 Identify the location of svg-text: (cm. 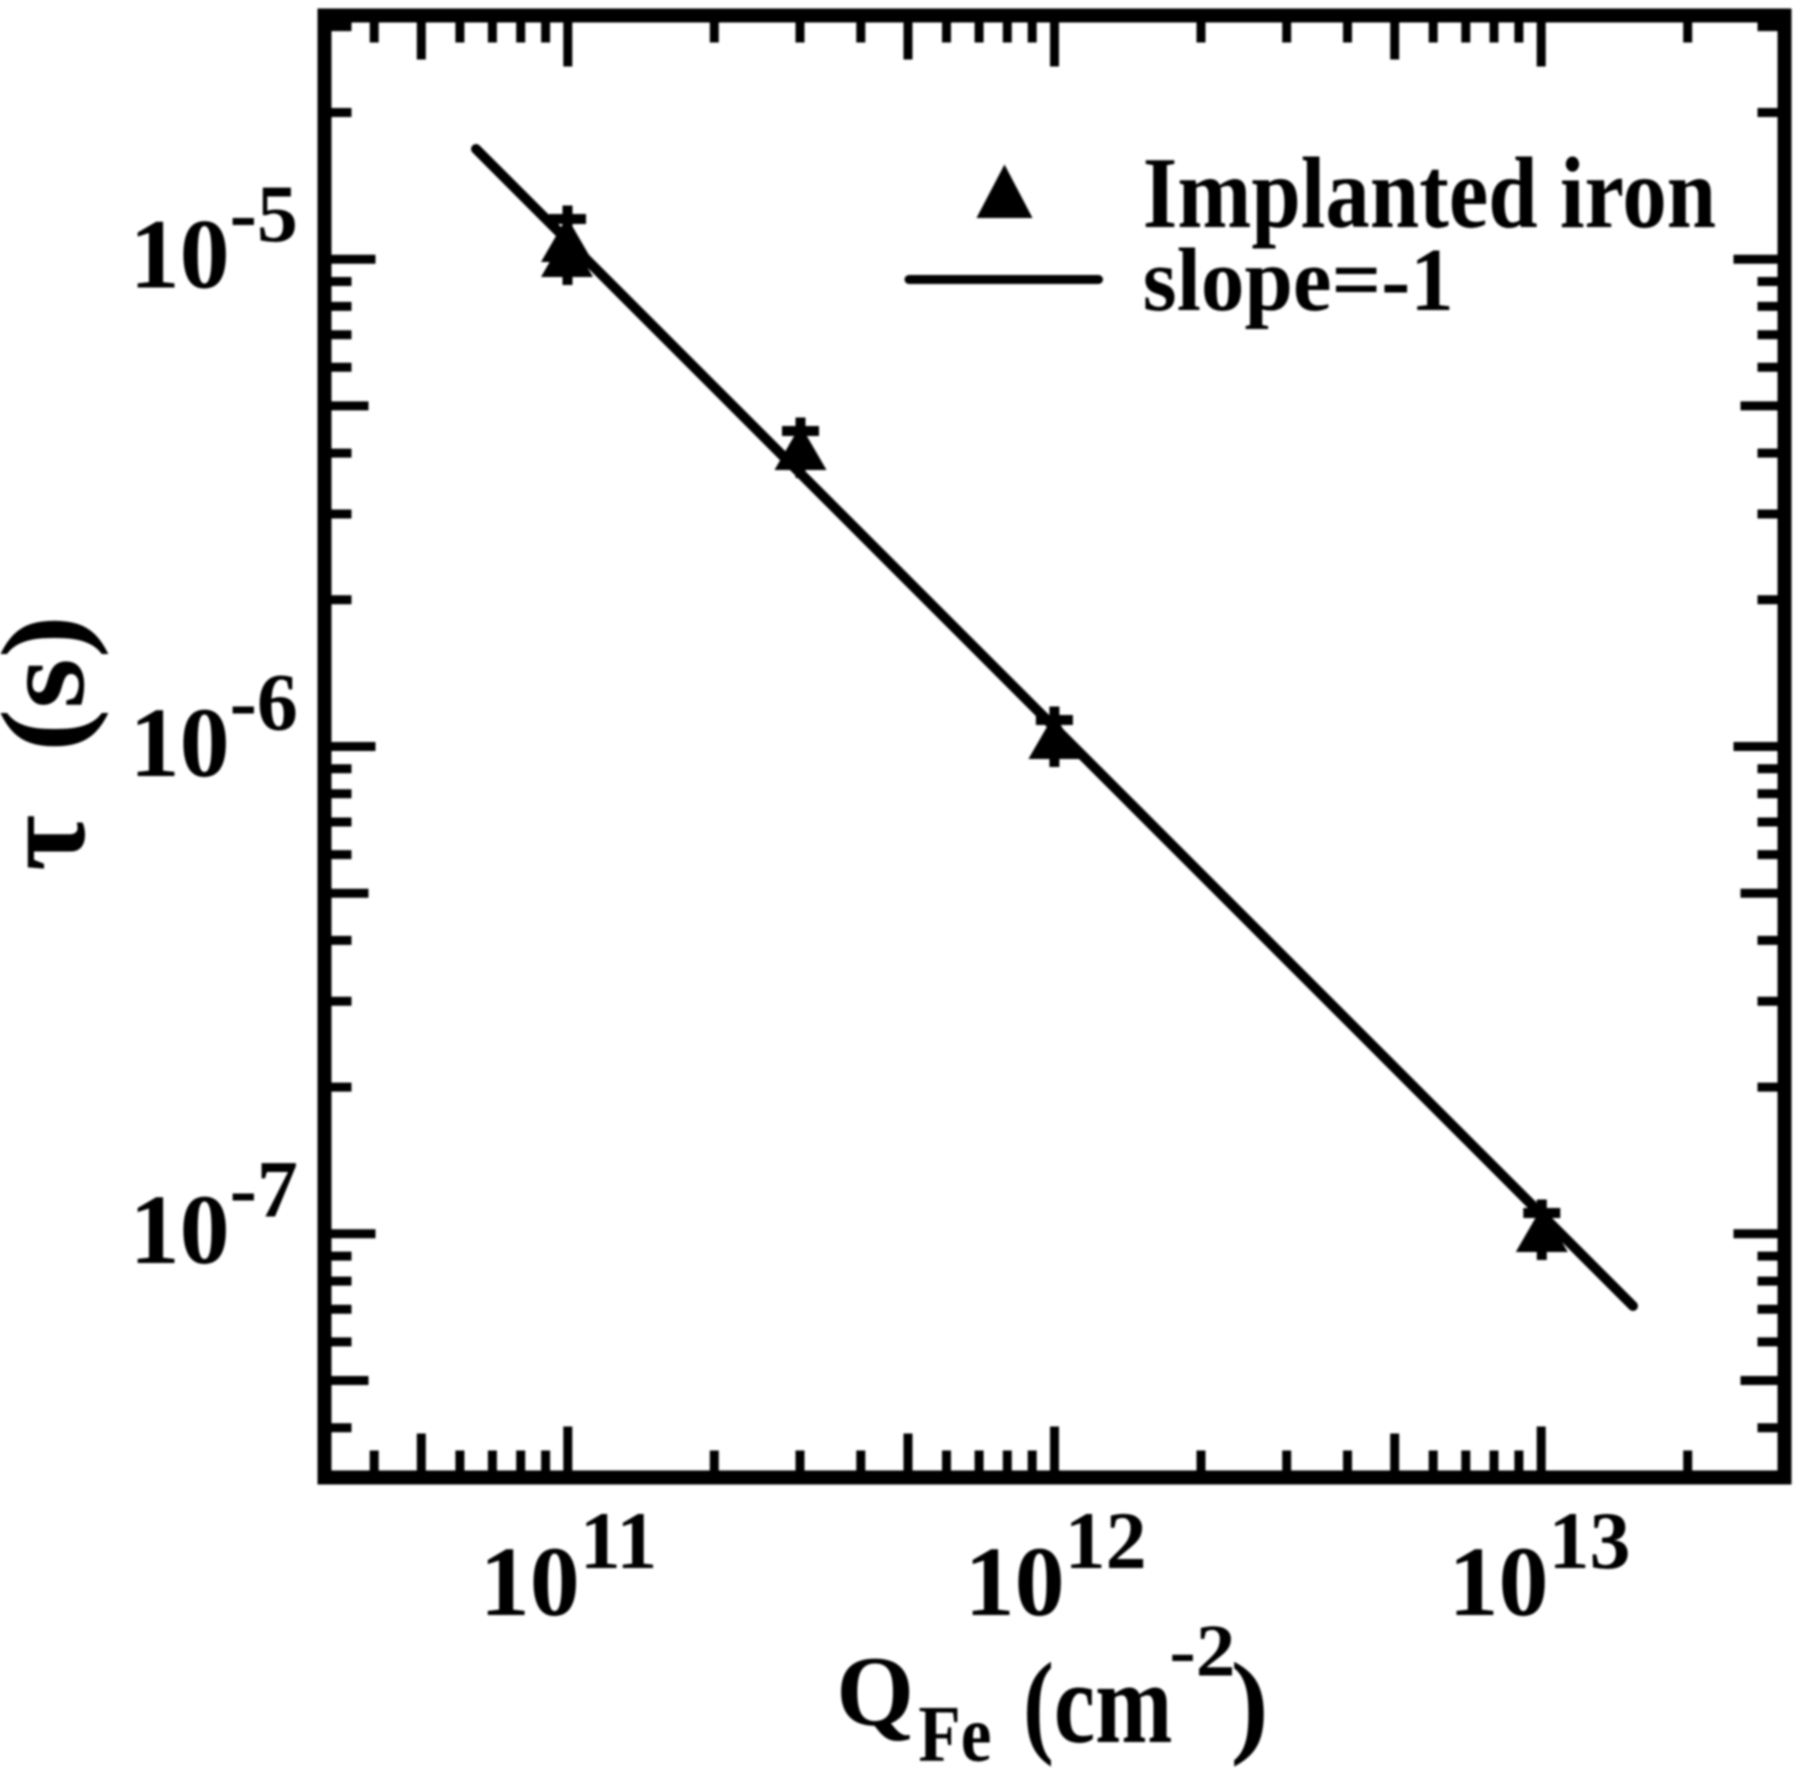
(1097, 1704).